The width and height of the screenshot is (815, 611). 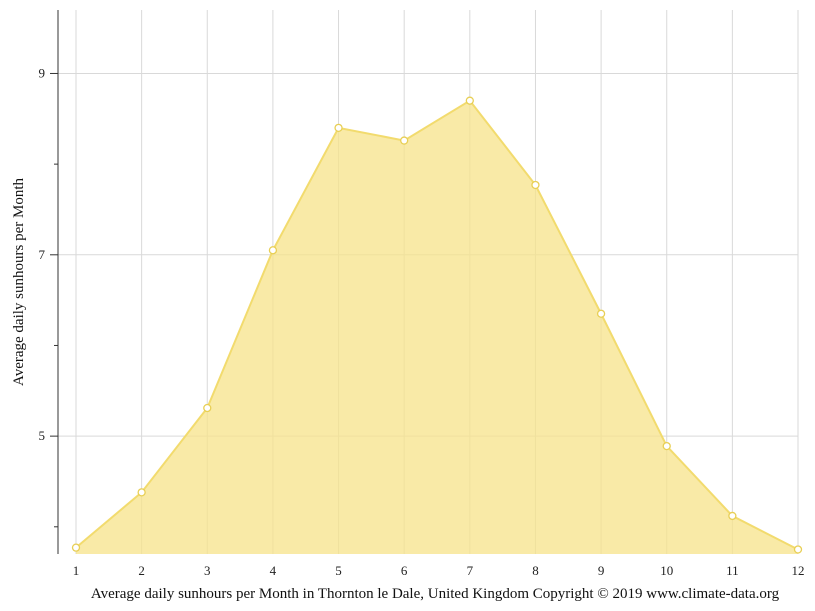 What do you see at coordinates (19, 282) in the screenshot?
I see `y-axis-title: Average daily sunhours per Month` at bounding box center [19, 282].